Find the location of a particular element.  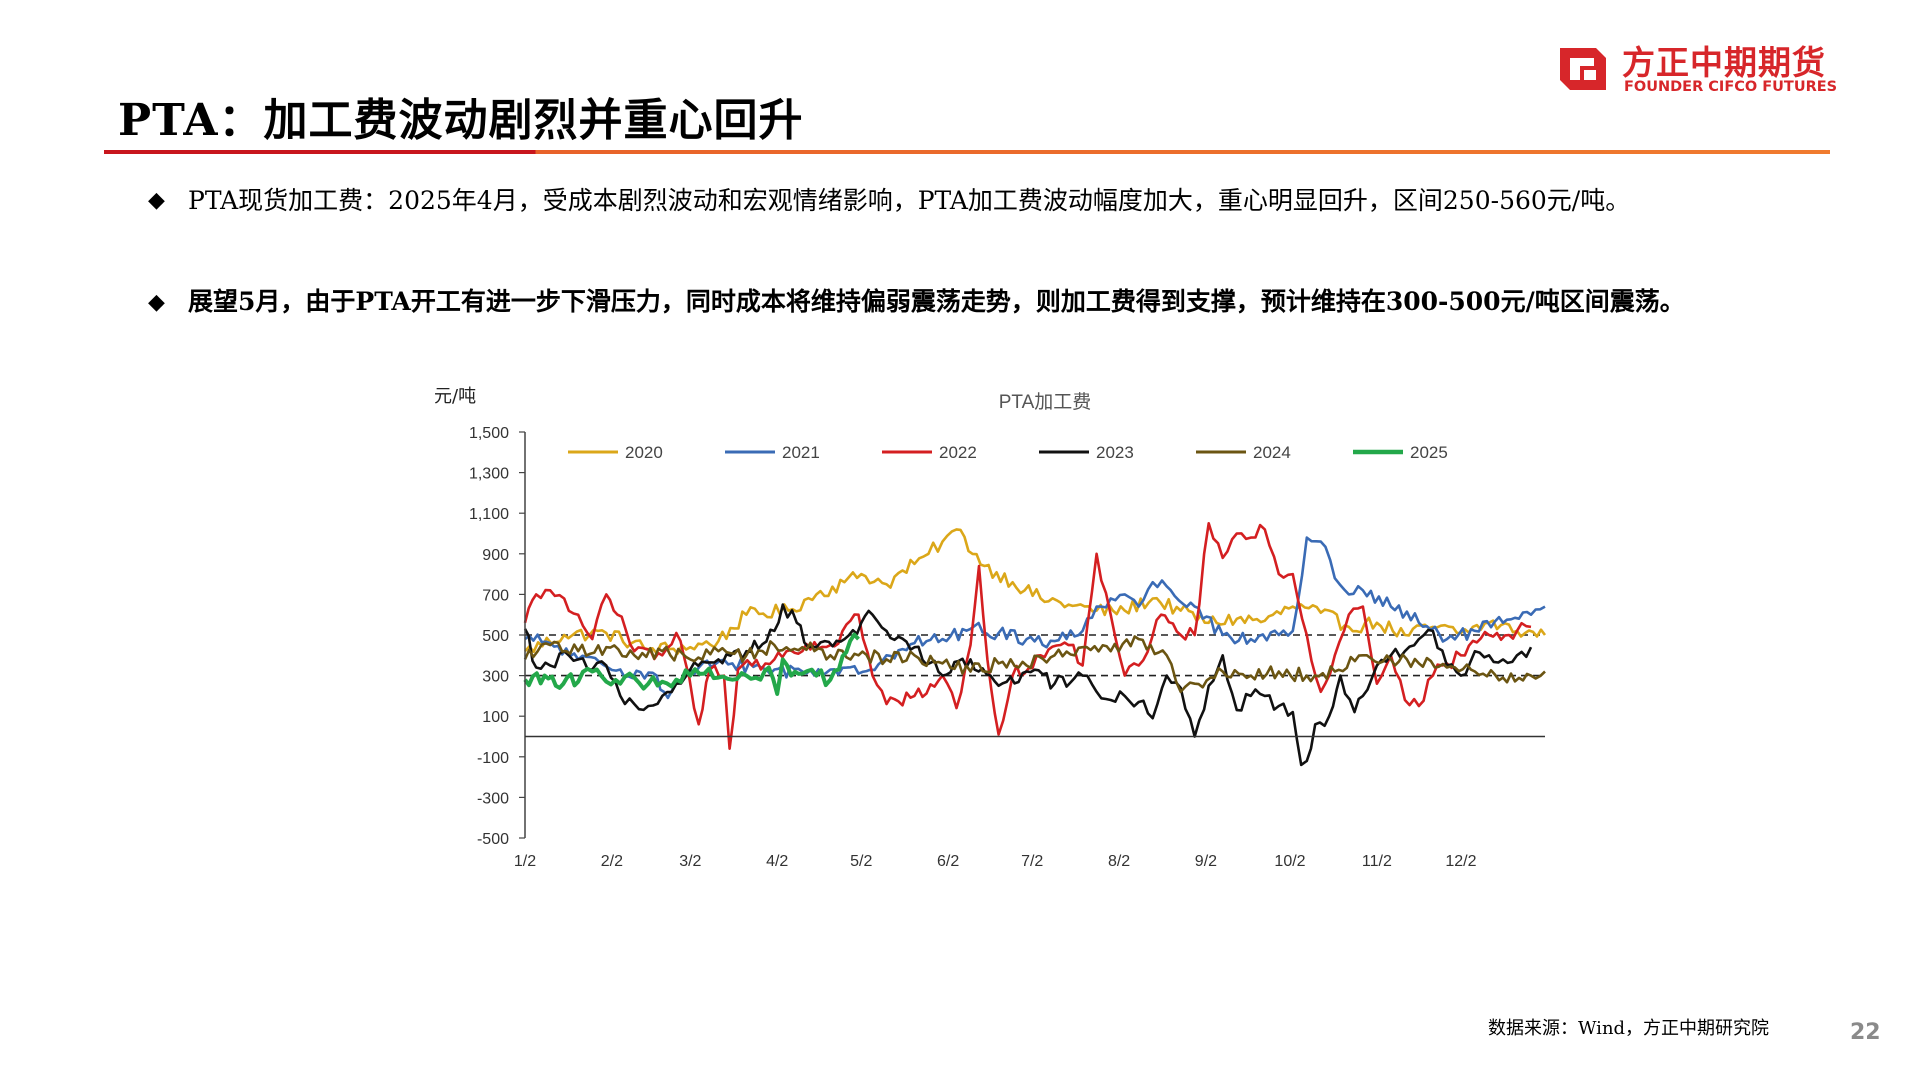

x-tick-label: 12/2 is located at coordinates (1460, 861).